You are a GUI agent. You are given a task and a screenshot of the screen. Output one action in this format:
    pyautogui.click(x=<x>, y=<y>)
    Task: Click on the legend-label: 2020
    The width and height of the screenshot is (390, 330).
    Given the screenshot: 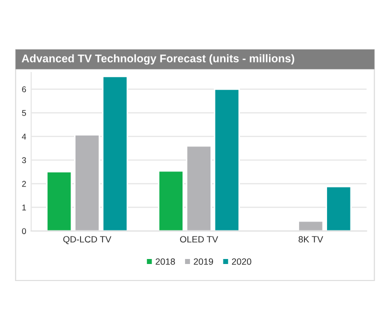 What is the action you would take?
    pyautogui.click(x=242, y=261)
    